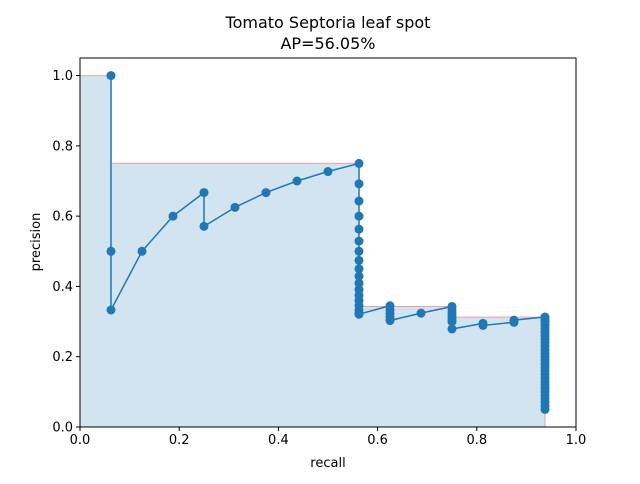 This screenshot has height=484, width=640. I want to click on y-tick-label: 0.4, so click(62, 287).